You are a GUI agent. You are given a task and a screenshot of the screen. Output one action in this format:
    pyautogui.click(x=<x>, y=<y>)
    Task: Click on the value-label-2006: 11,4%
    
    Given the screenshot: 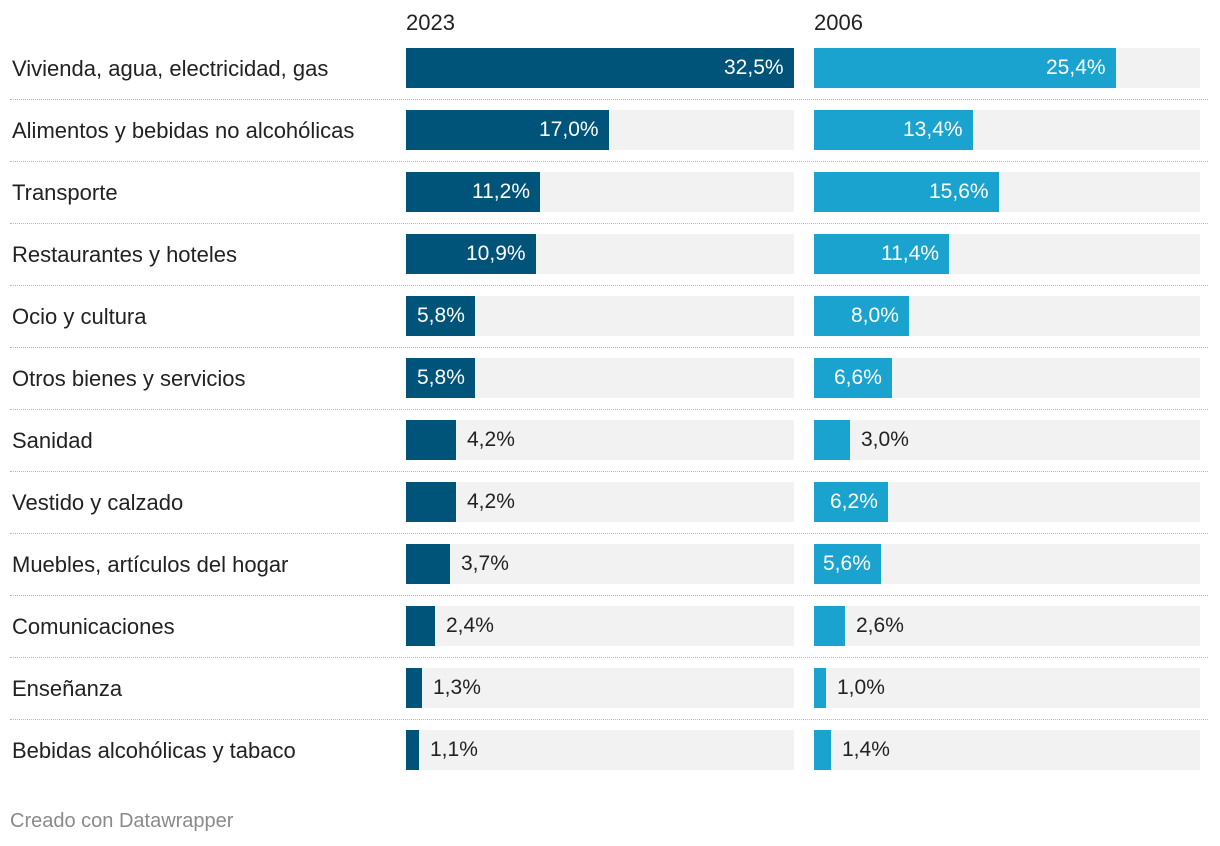 What is the action you would take?
    pyautogui.click(x=910, y=253)
    